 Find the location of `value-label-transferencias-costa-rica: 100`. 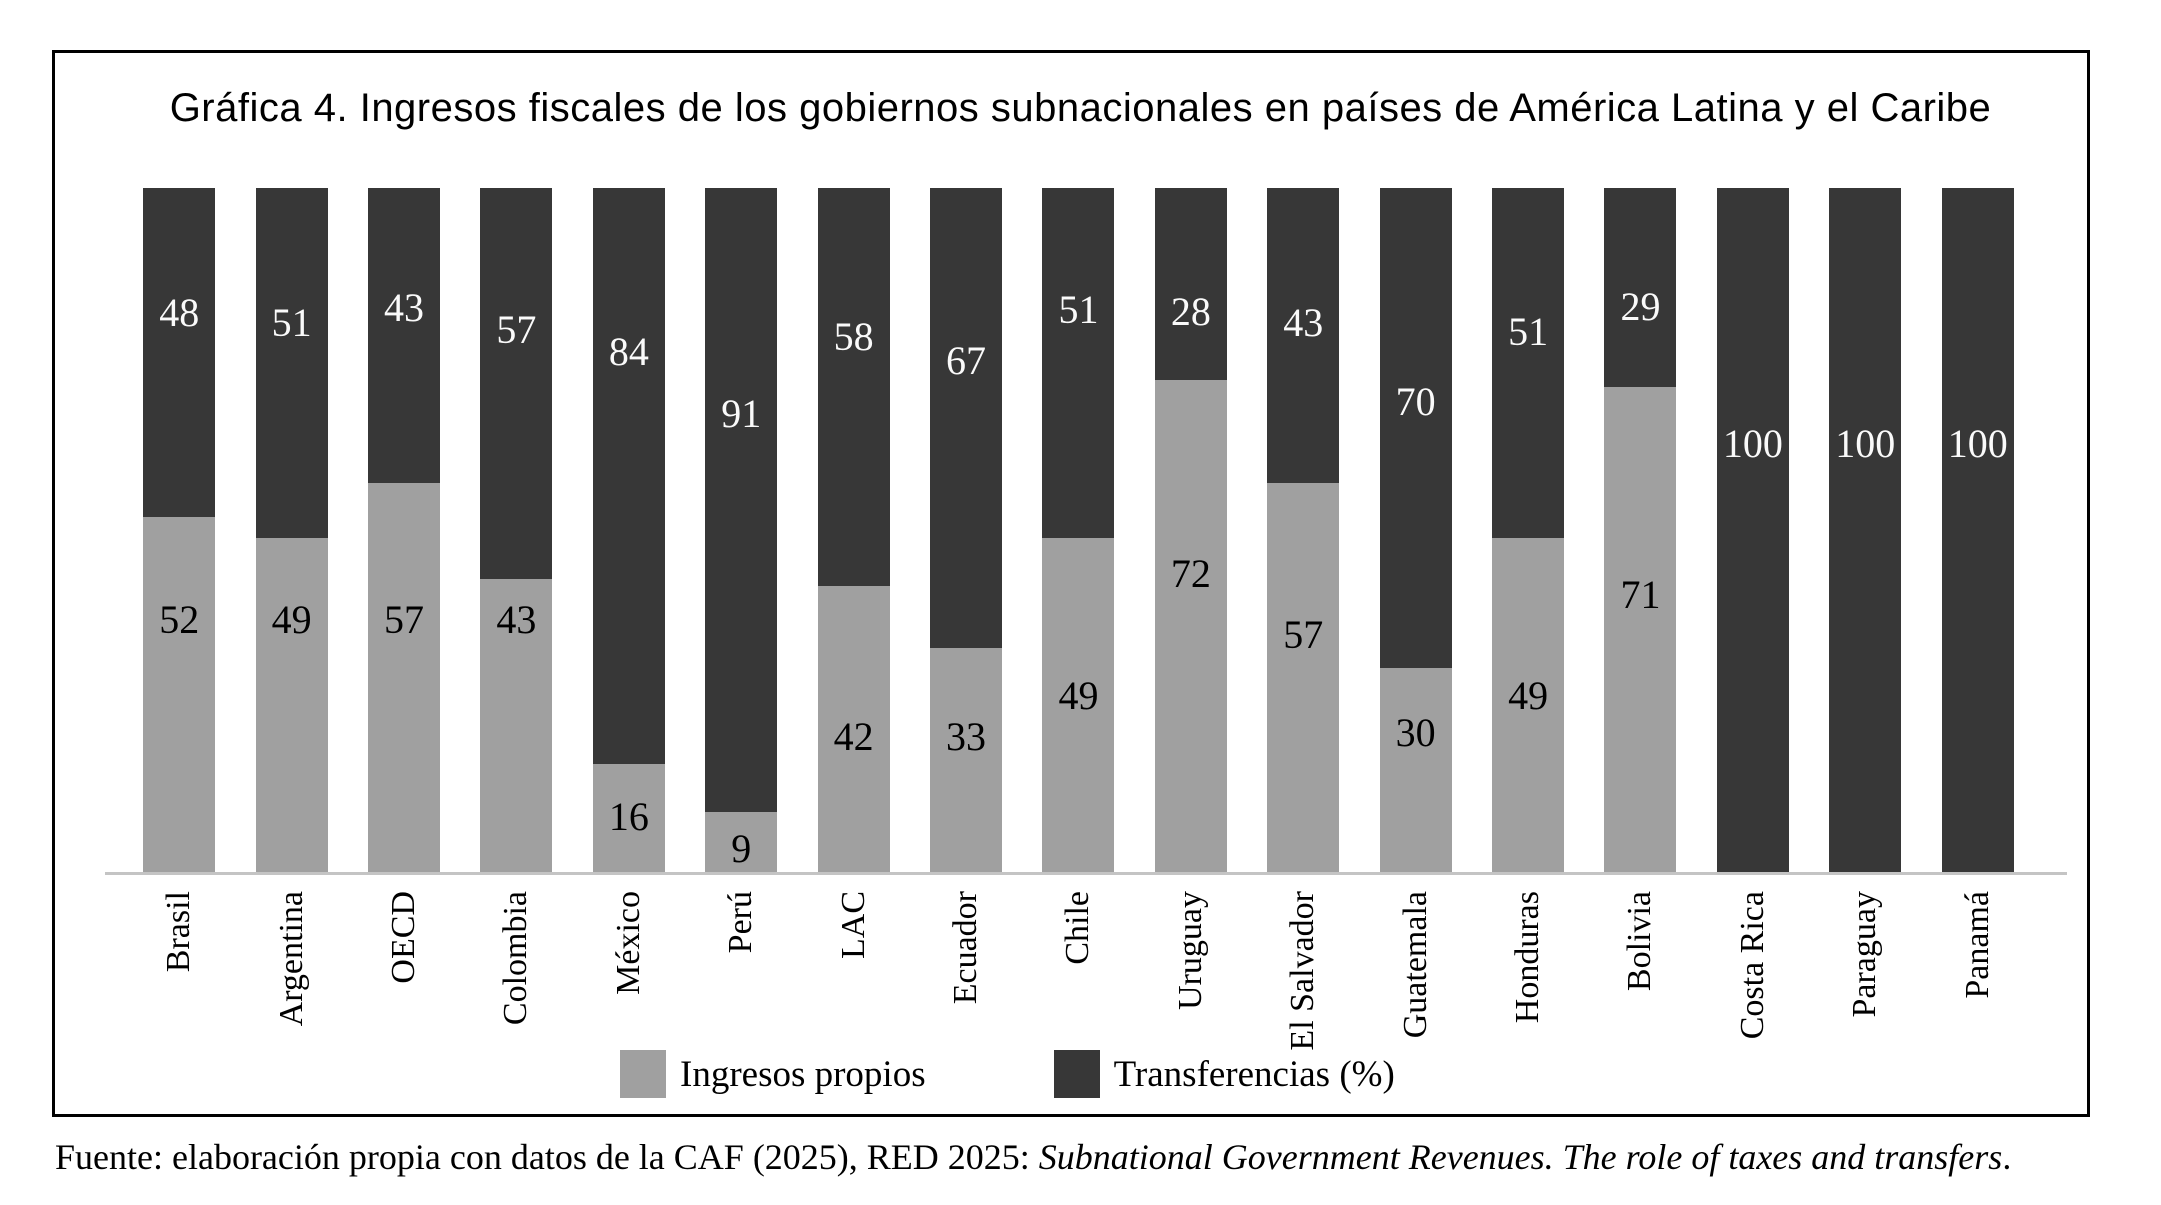

value-label-transferencias-costa-rica: 100 is located at coordinates (1752, 443).